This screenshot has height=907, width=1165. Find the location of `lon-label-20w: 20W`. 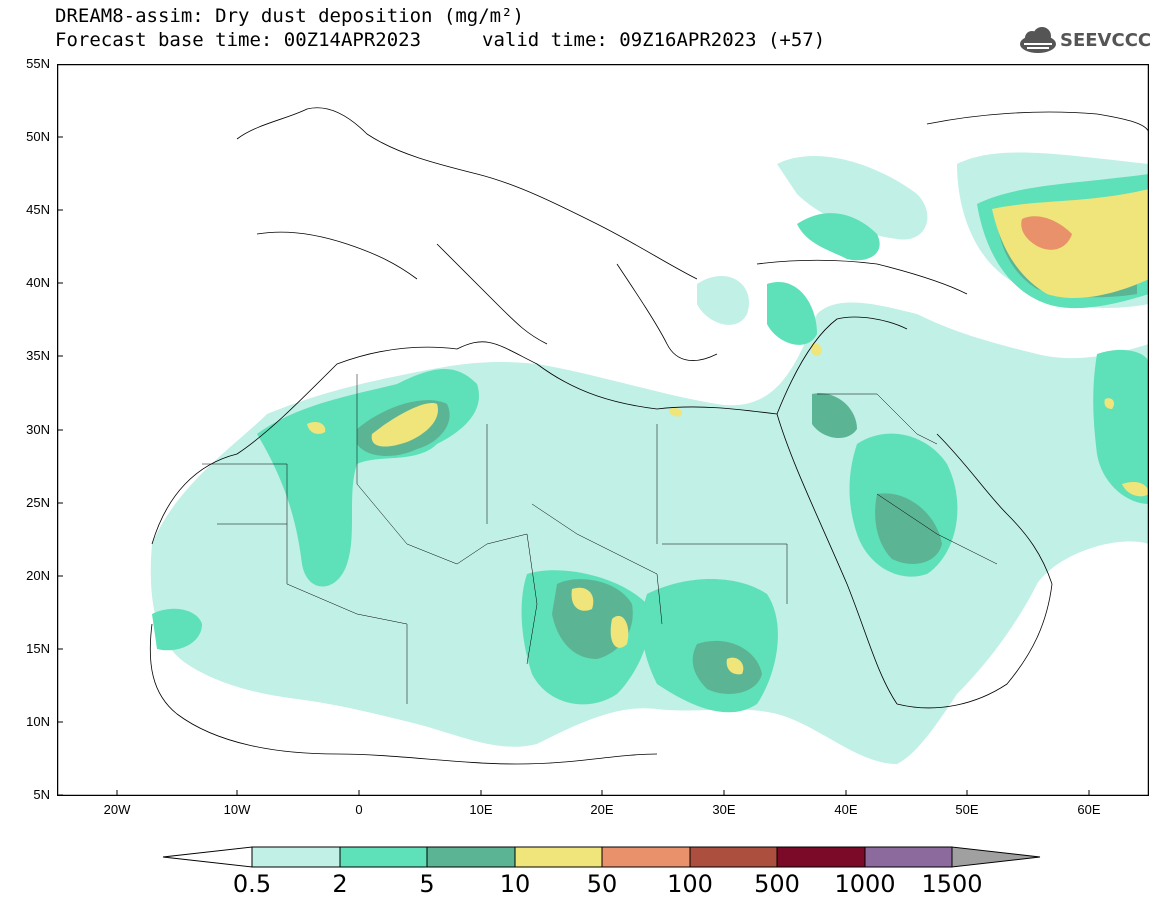

lon-label-20w: 20W is located at coordinates (117, 809).